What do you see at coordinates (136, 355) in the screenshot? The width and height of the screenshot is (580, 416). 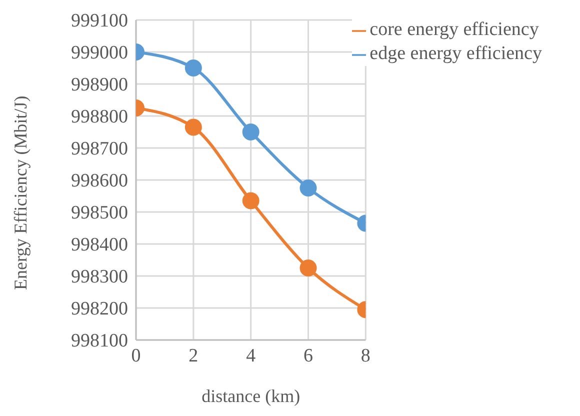 I see `x-tick-label: 0` at bounding box center [136, 355].